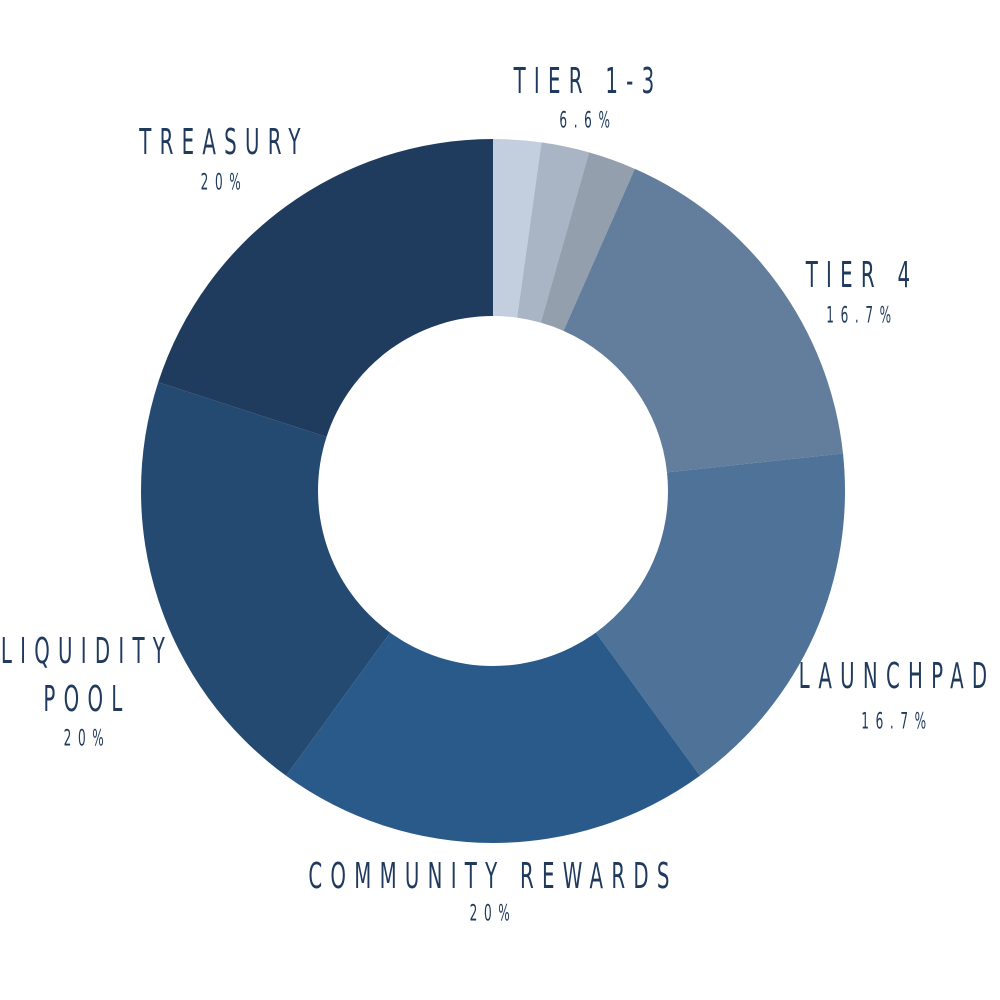 The image size is (1000, 1000). What do you see at coordinates (588, 121) in the screenshot?
I see `segment-value-label: 6.6%` at bounding box center [588, 121].